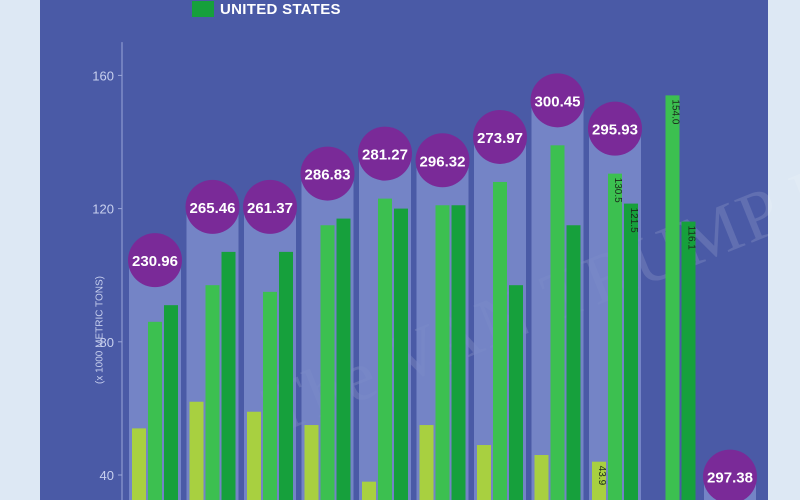  What do you see at coordinates (103, 75) in the screenshot?
I see `y-tick-label-160: 160` at bounding box center [103, 75].